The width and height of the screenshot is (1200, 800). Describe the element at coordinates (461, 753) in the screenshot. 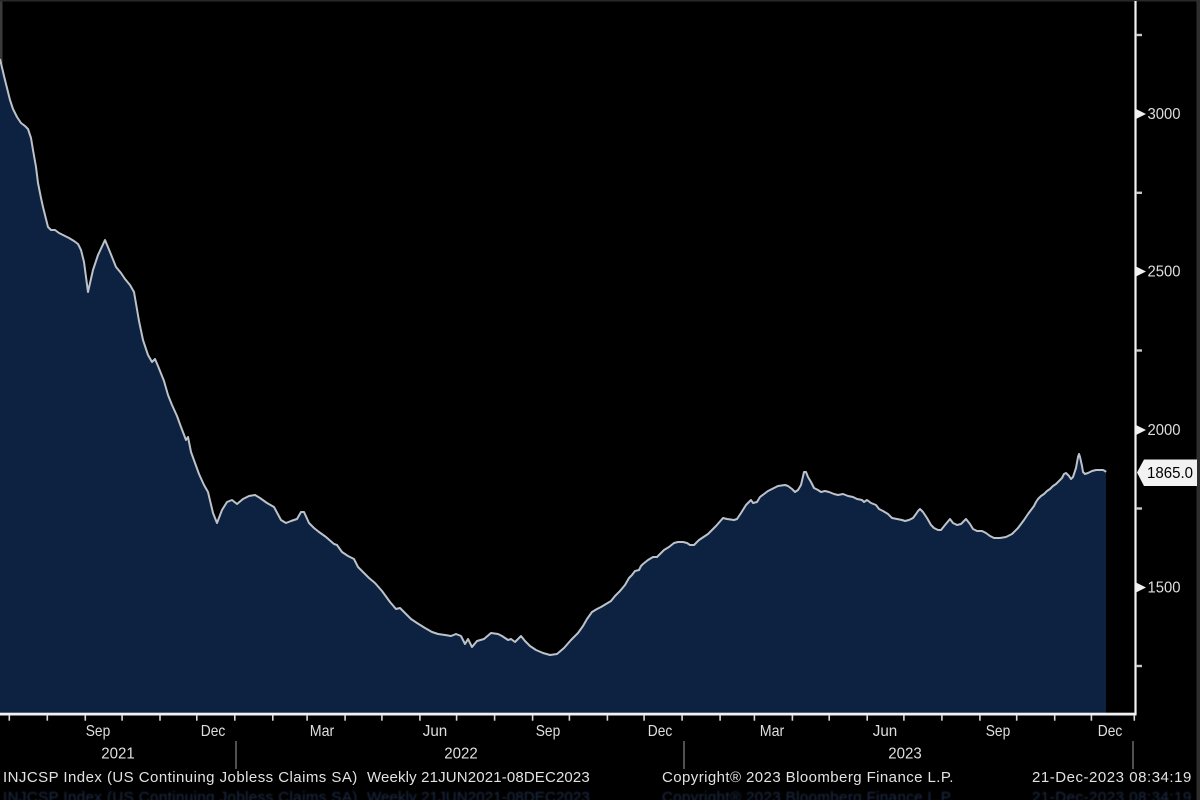

I see `svg-text: 2022` at that location.